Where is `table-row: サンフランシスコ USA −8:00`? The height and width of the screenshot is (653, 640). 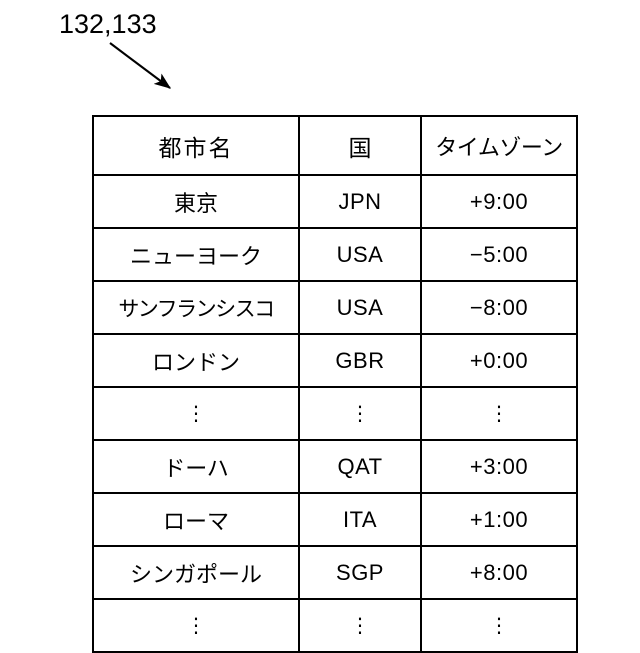 table-row: サンフランシスコ USA −8:00 is located at coordinates (335, 307).